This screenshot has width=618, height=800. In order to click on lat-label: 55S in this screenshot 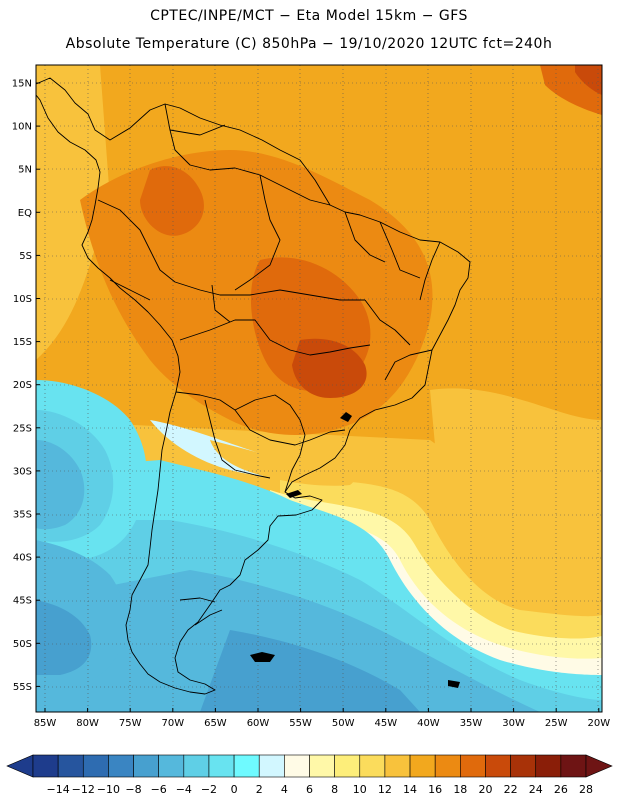, I will do `click(22, 687)`.